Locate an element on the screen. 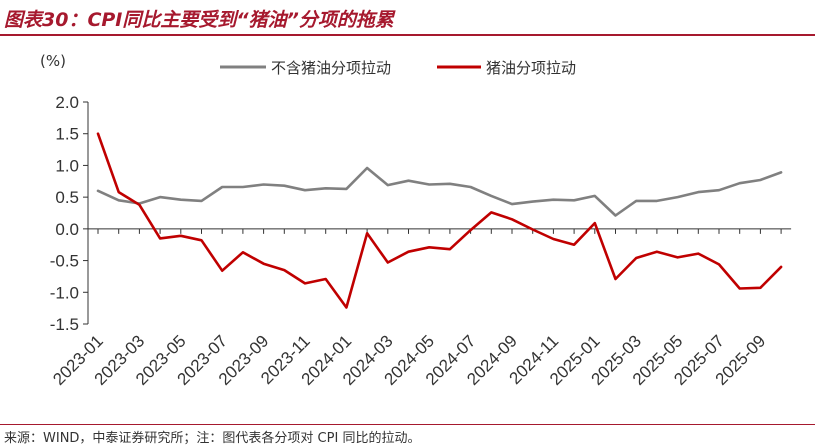  legend-label-ex-pork-oil: 不含猪油分项拉动 is located at coordinates (331, 68).